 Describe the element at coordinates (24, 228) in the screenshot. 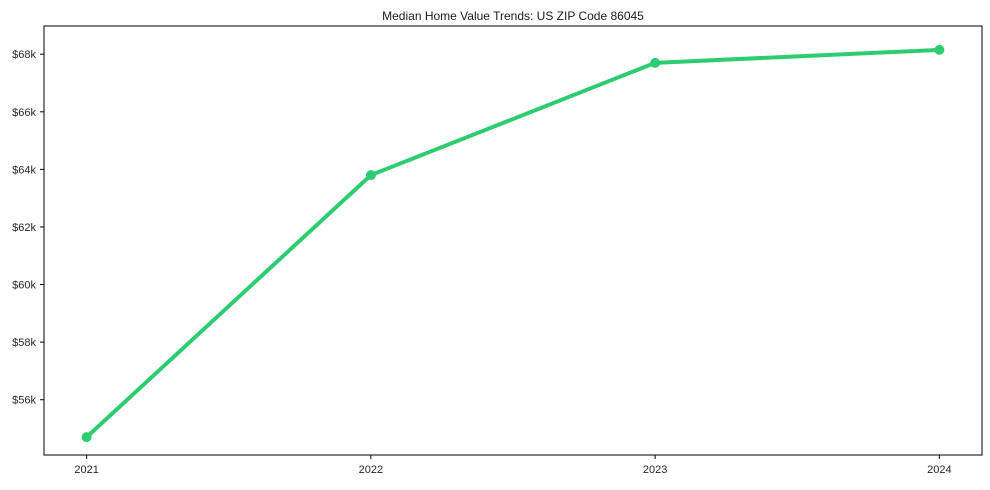

I see `y-tick-label: $62k` at that location.